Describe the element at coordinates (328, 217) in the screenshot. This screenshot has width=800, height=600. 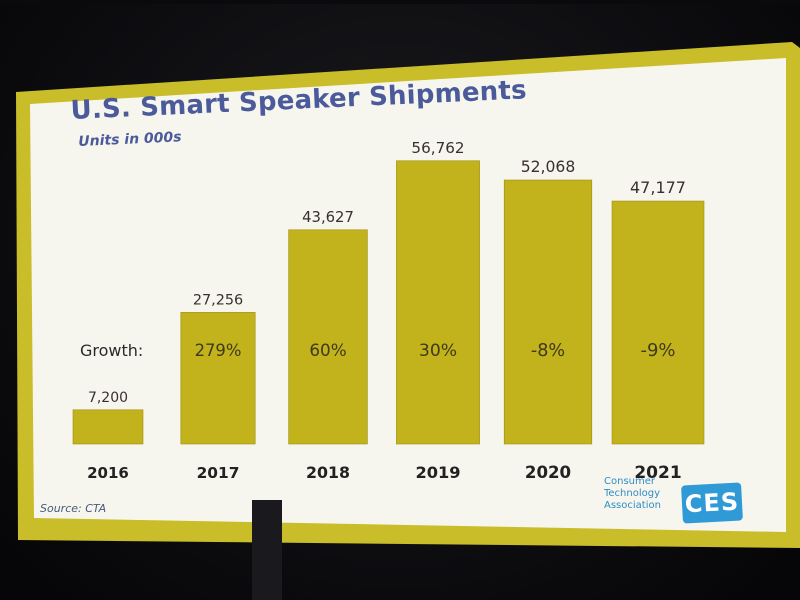
I see `value-label-2018: 43,627` at that location.